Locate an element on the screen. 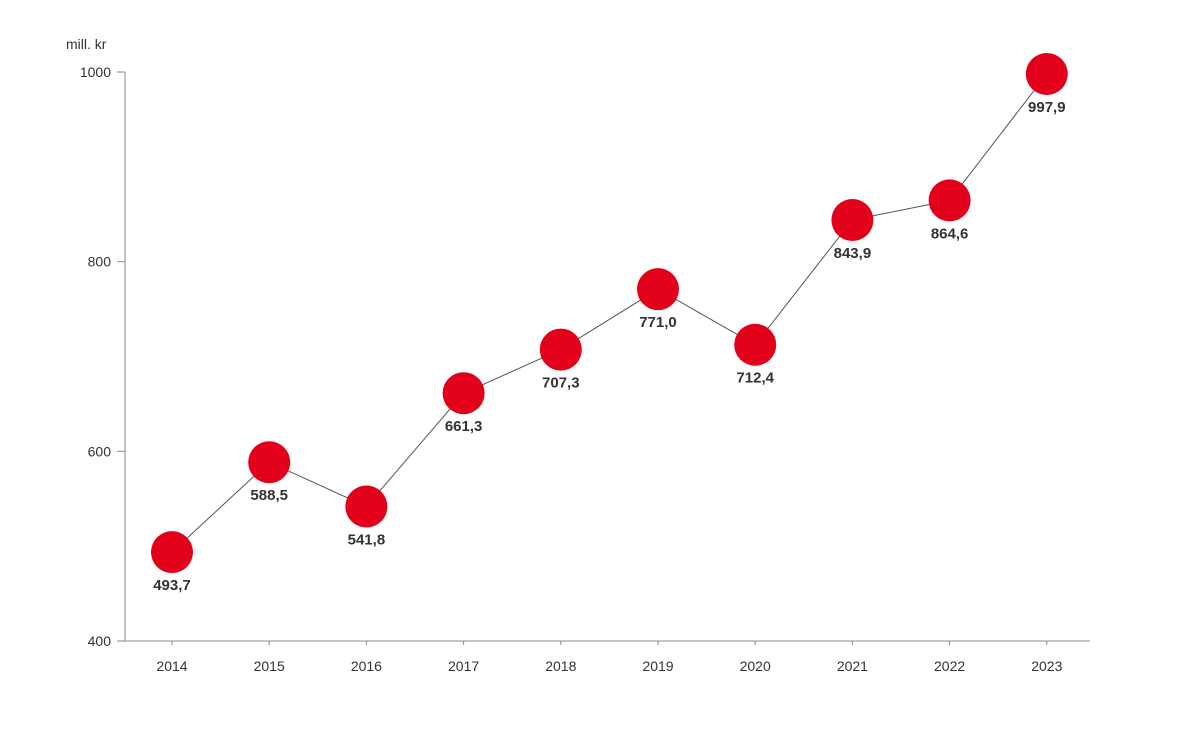 The image size is (1200, 732). x-tick-label: 2019 is located at coordinates (657, 666).